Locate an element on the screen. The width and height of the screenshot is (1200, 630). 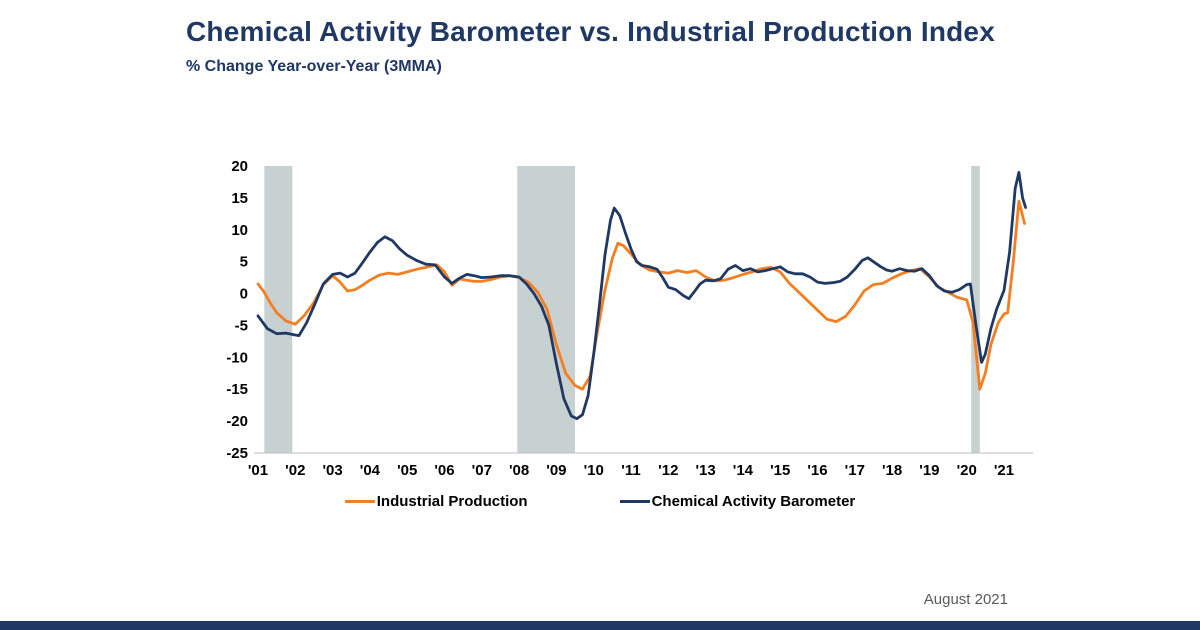
x-tick-label: '02 is located at coordinates (295, 470).